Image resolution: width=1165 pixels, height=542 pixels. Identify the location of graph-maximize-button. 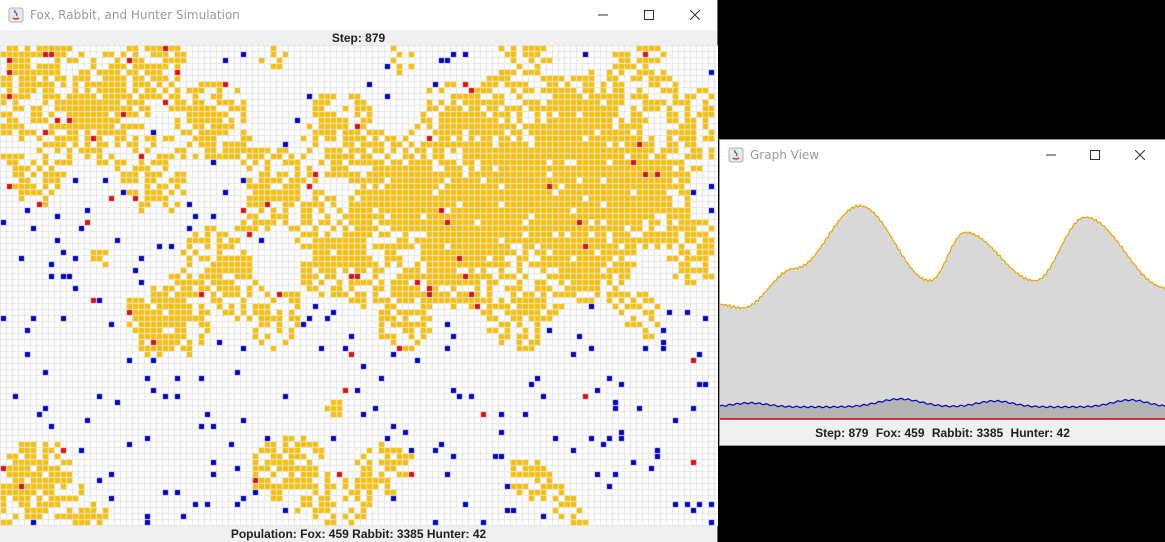
(1095, 155).